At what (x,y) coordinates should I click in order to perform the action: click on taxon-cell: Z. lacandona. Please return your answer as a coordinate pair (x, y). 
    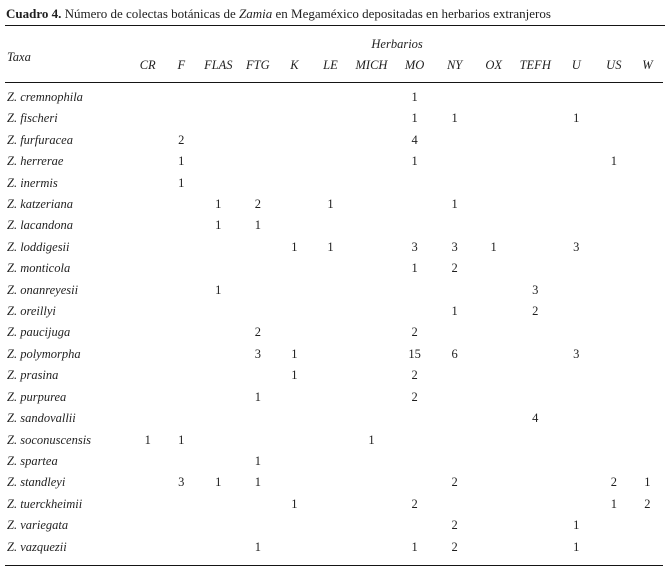
    Looking at the image, I should click on (40, 225).